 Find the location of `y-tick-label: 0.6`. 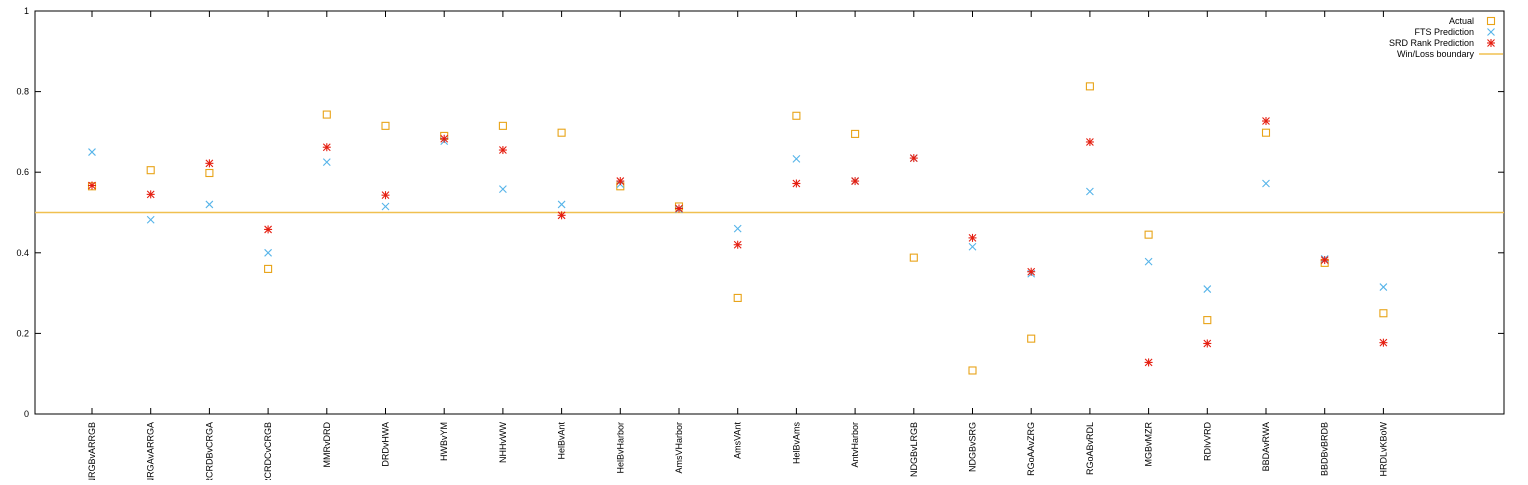

y-tick-label: 0.6 is located at coordinates (22, 172).